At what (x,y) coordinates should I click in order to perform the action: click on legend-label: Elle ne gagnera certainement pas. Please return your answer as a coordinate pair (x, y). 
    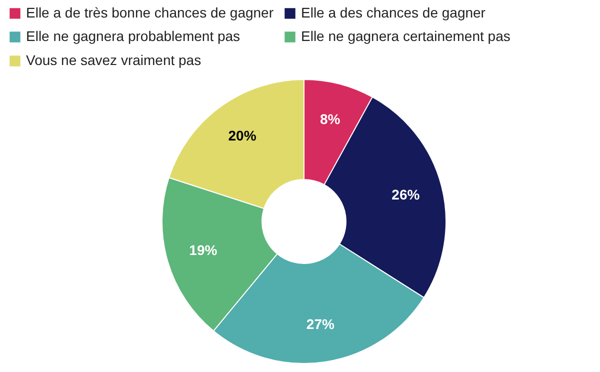
    Looking at the image, I should click on (405, 36).